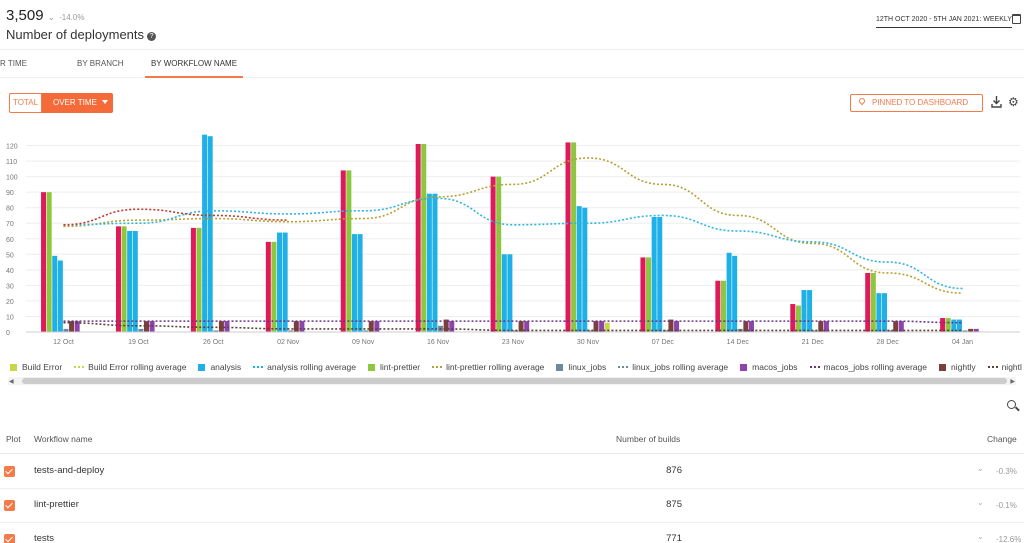 Image resolution: width=1024 pixels, height=543 pixels. I want to click on y-tick-label: 110, so click(11, 162).